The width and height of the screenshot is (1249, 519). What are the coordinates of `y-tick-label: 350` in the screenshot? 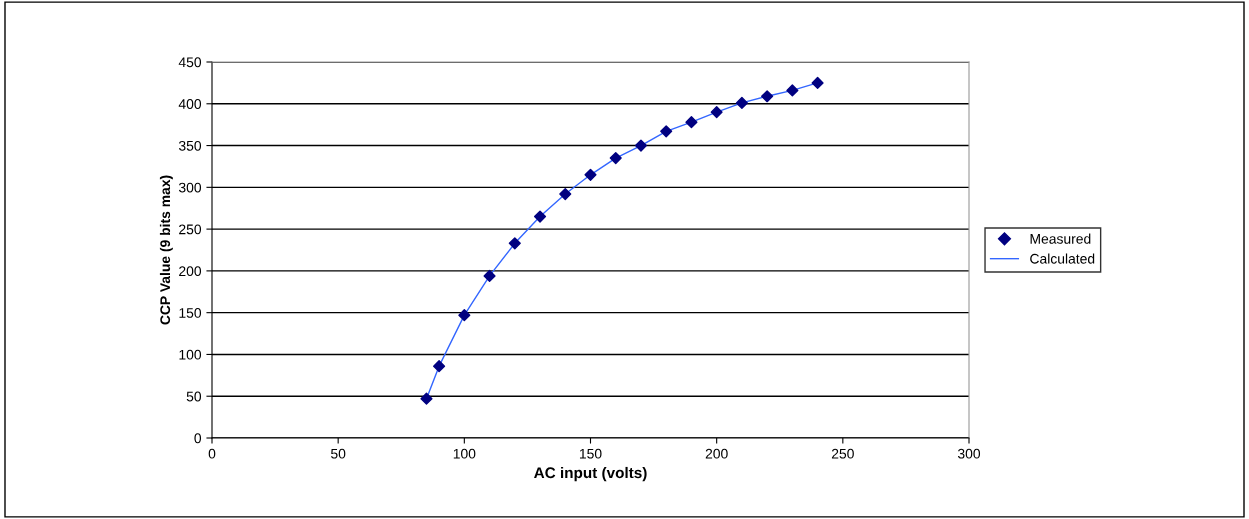 It's located at (190, 145).